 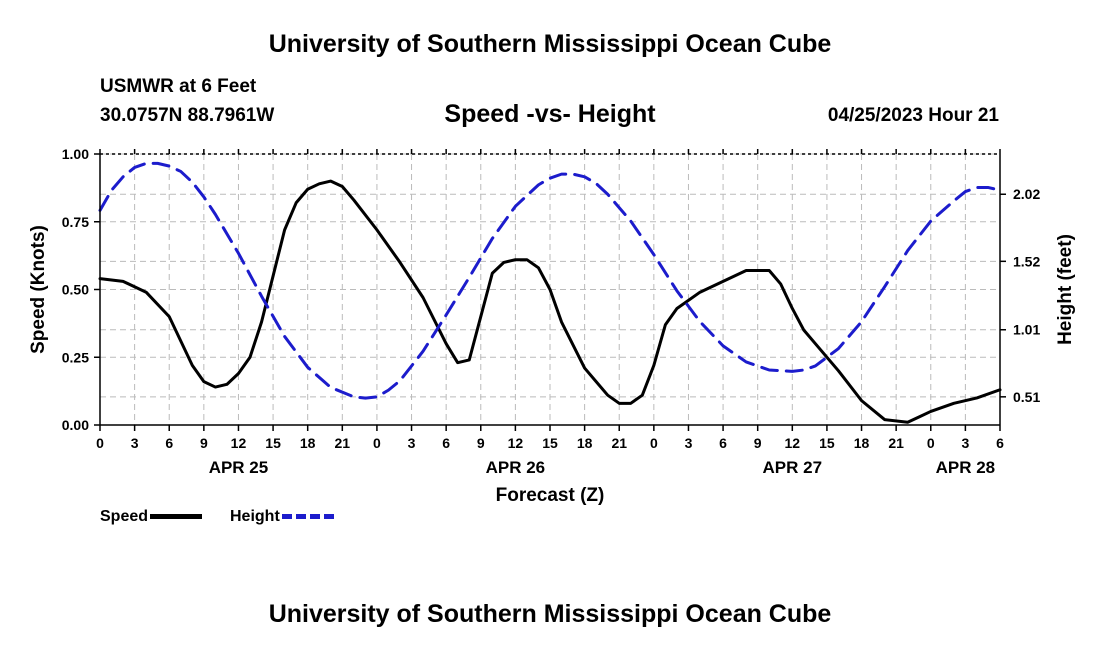 I want to click on coordinates-label: 30.0757N 88.7961W, so click(x=187, y=115).